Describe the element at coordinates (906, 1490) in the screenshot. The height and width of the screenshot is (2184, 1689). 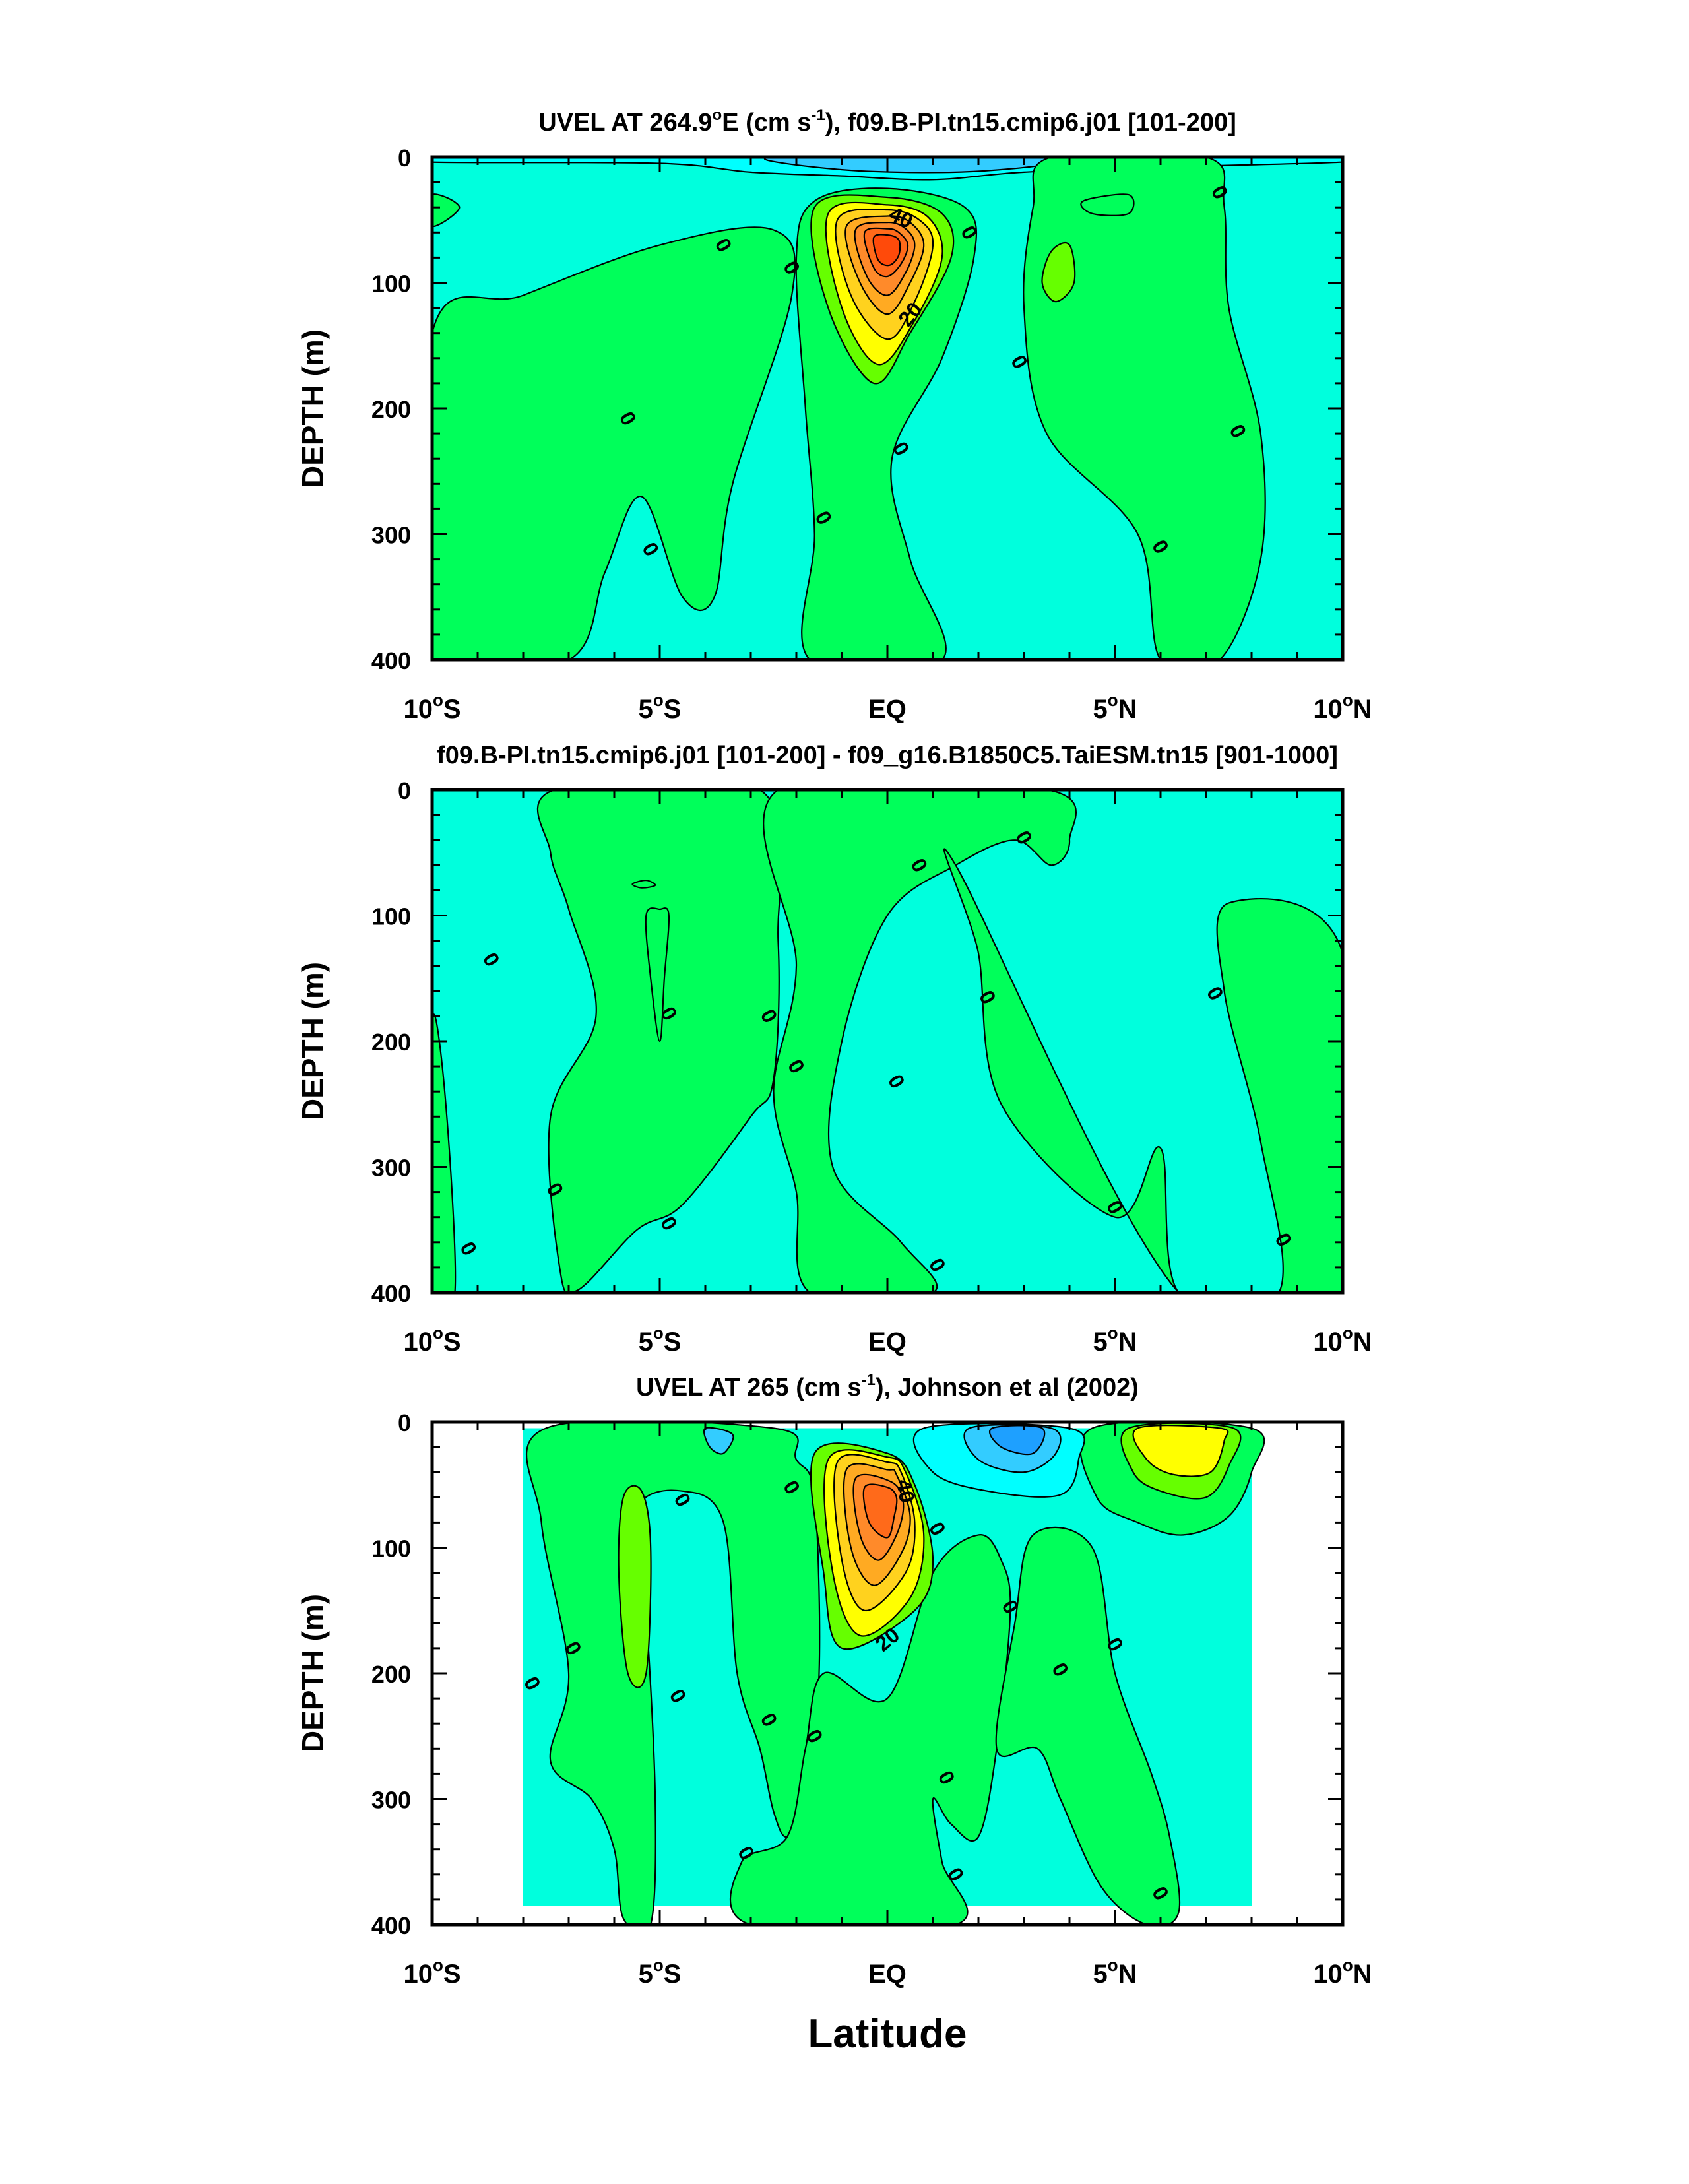
I see `contour-label: 40` at that location.